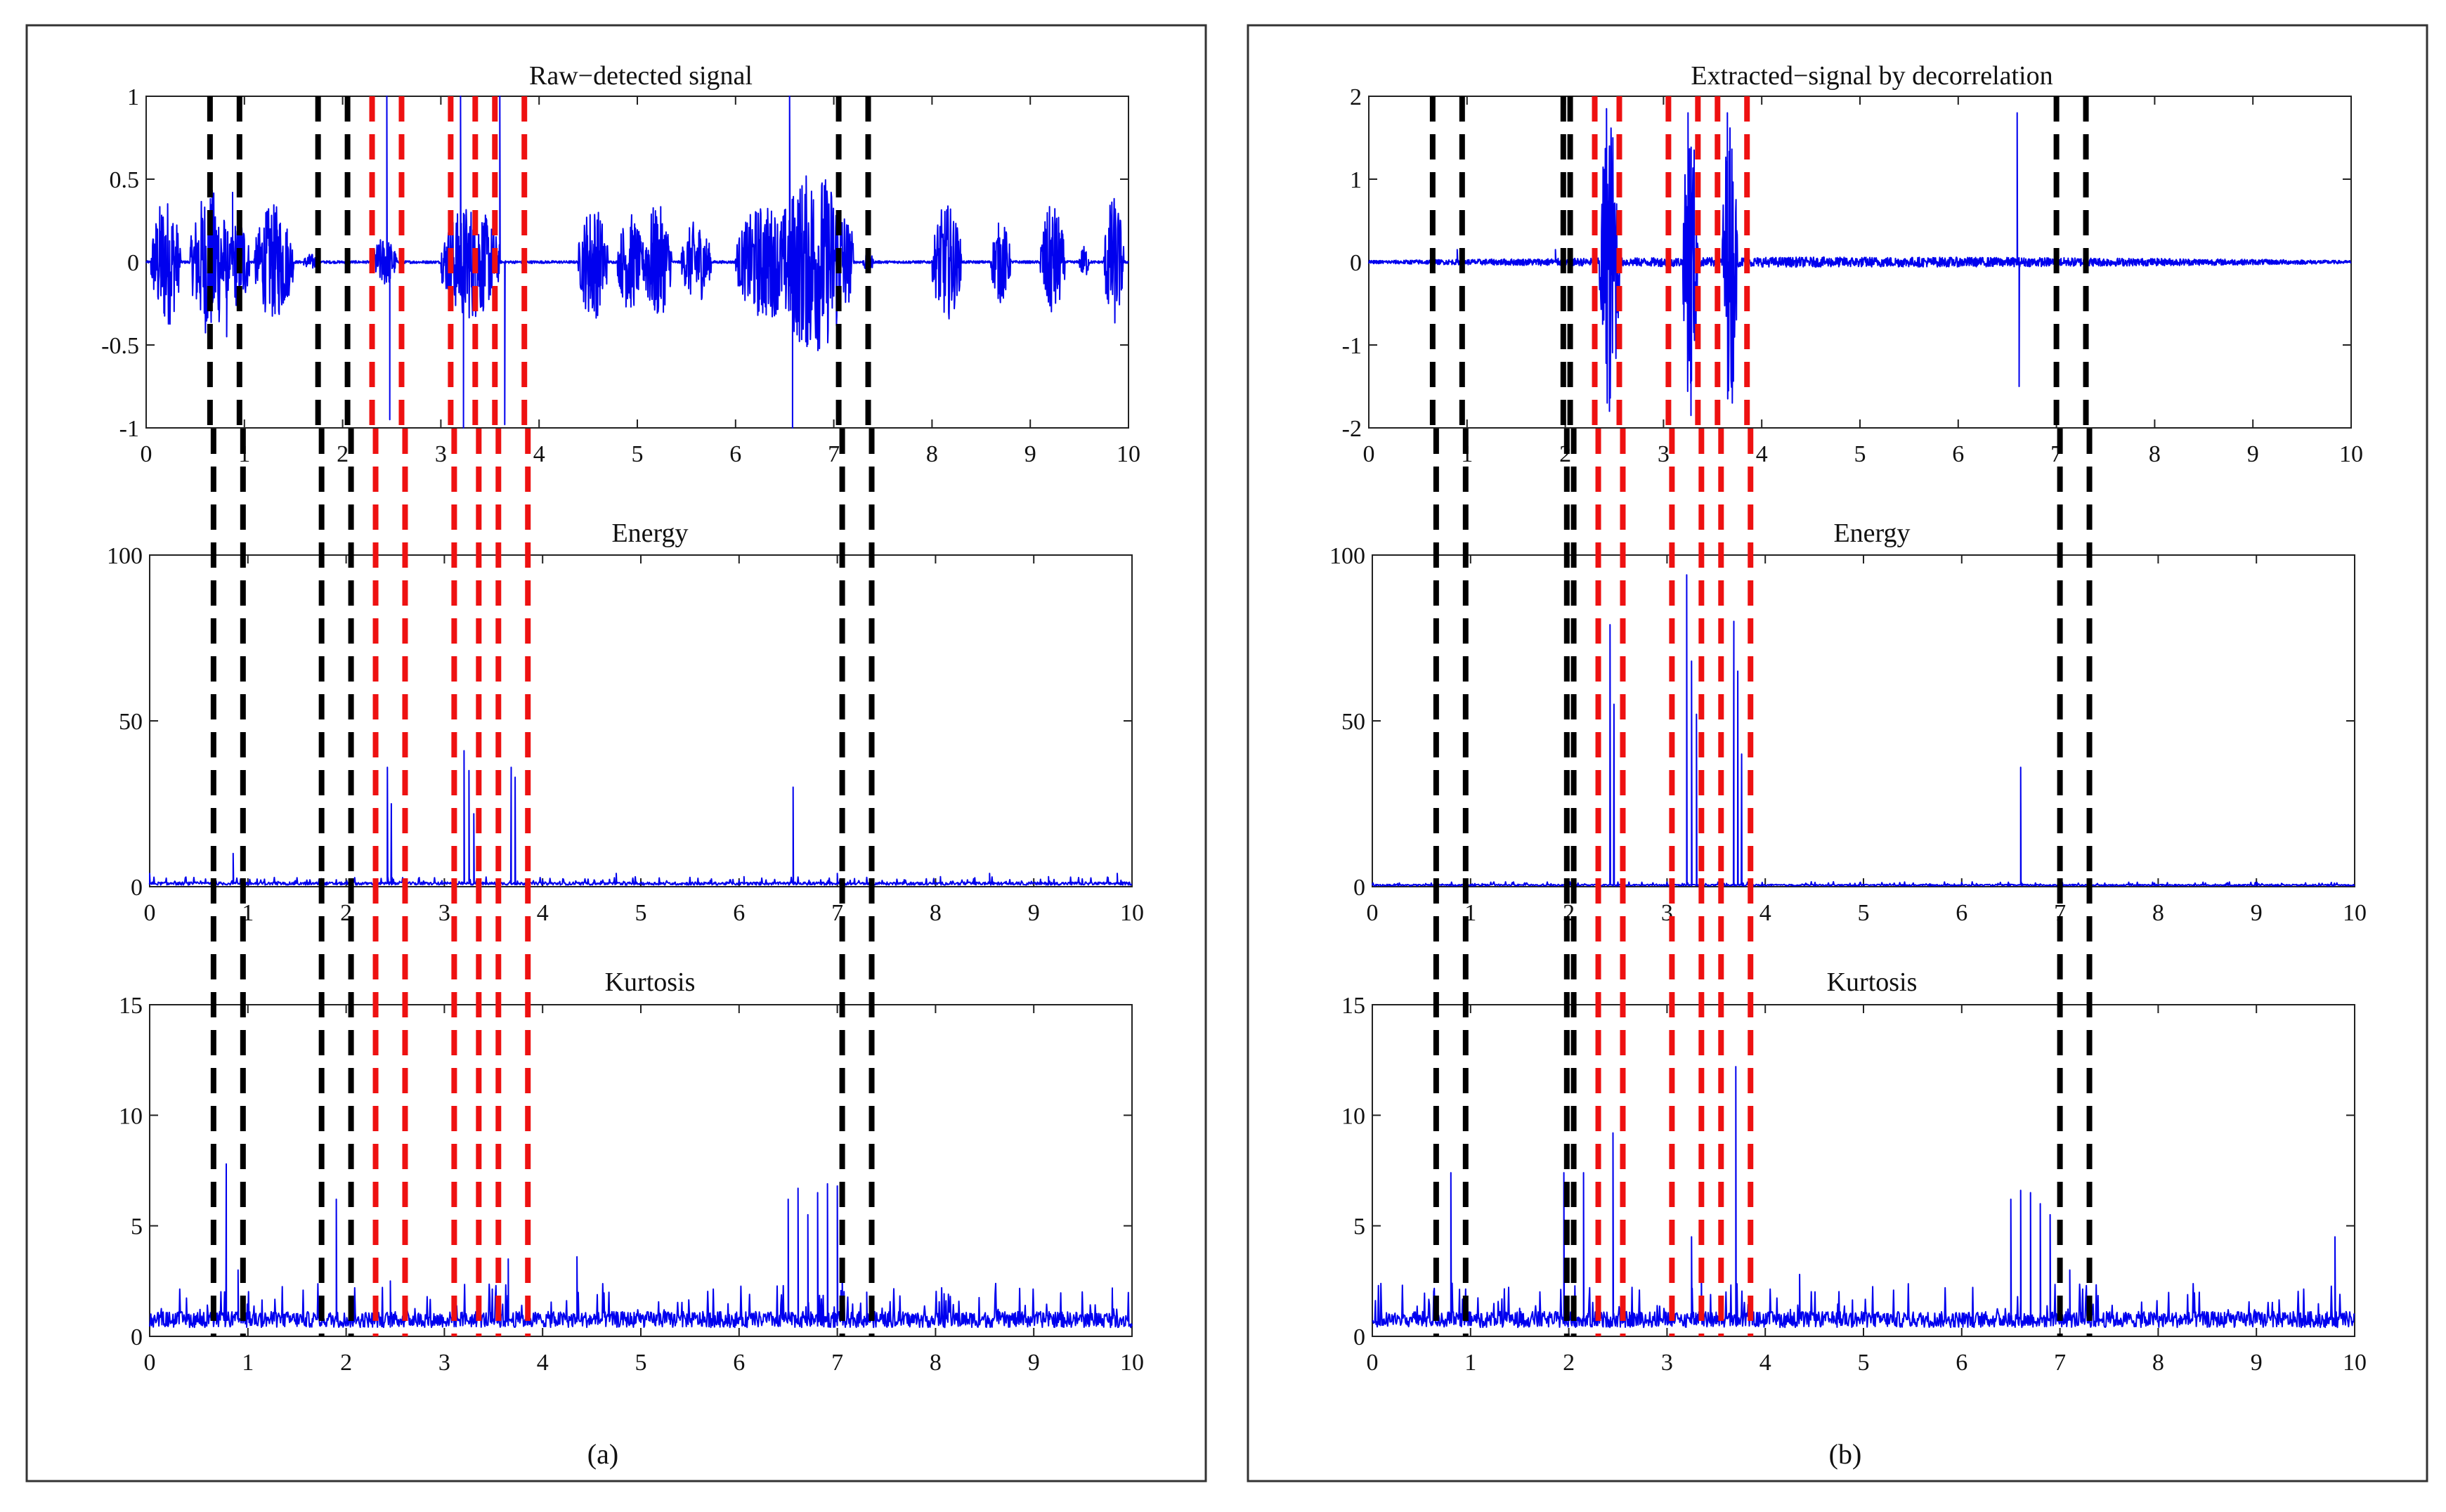  What do you see at coordinates (649, 533) in the screenshot?
I see `subplot-title-energy-a: Energy` at bounding box center [649, 533].